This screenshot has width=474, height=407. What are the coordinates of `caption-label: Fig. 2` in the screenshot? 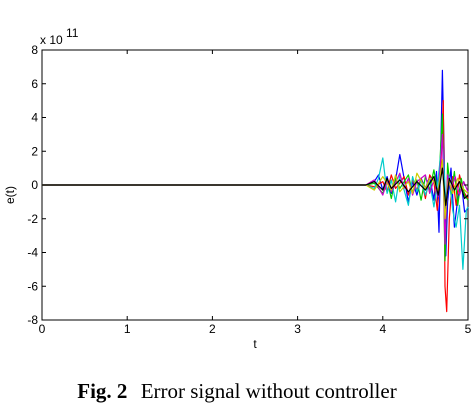 It's located at (102, 391).